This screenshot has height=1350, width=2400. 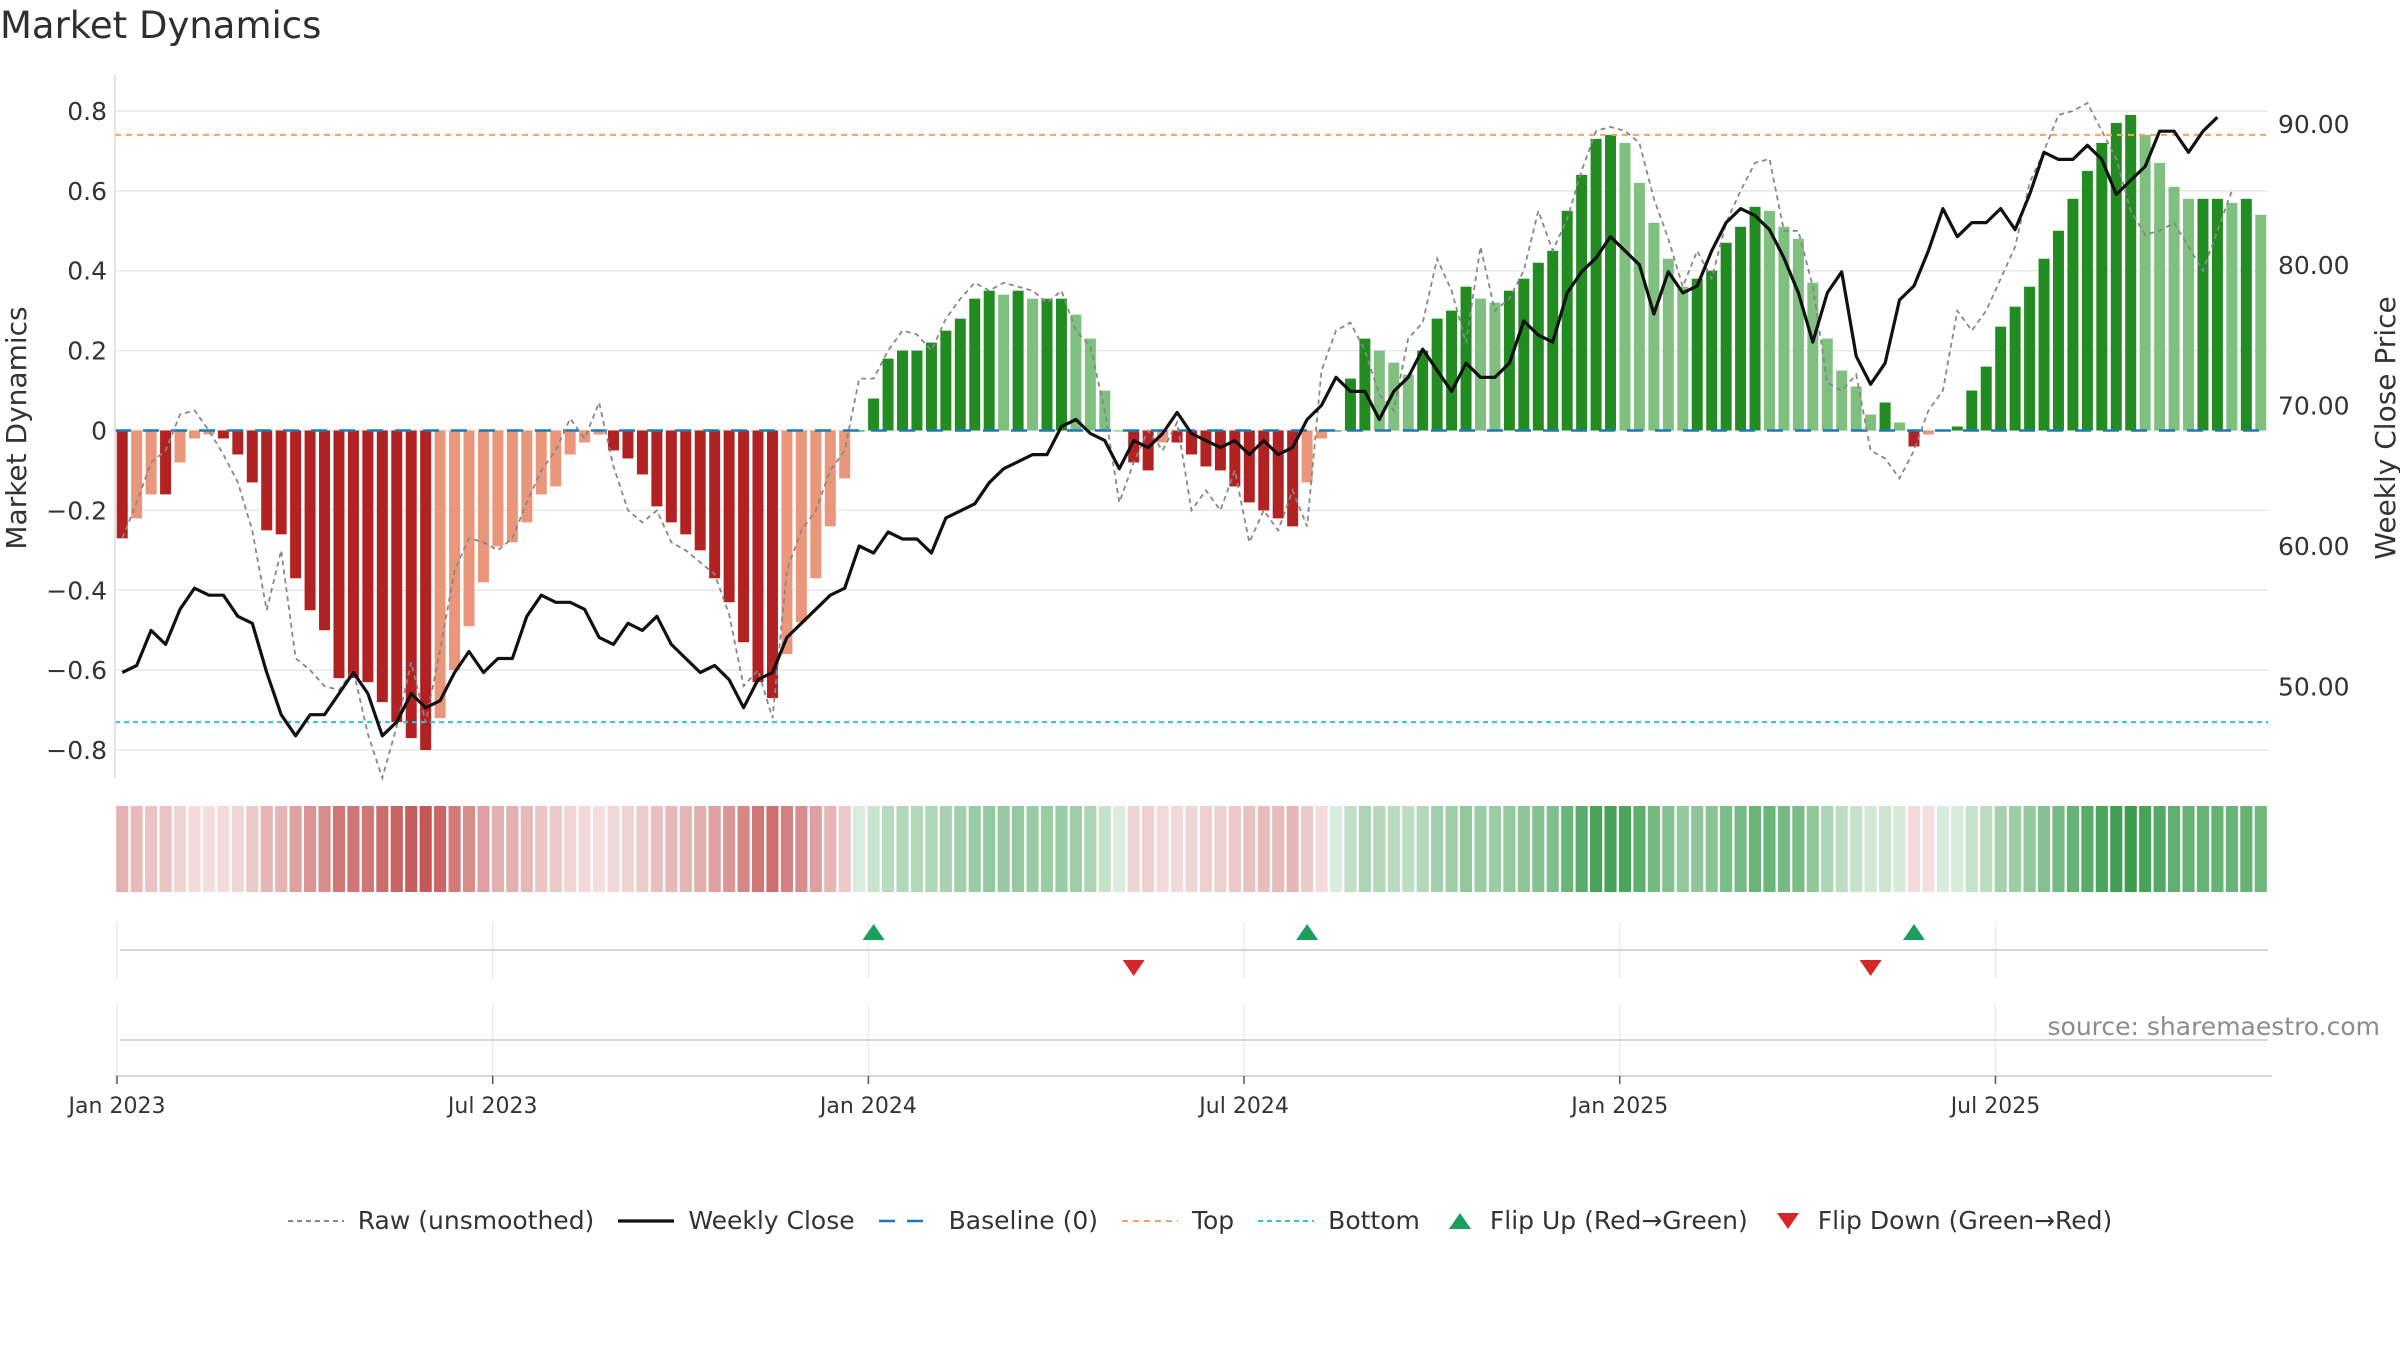 What do you see at coordinates (2314, 405) in the screenshot?
I see `y-tick-label-right: 70.00` at bounding box center [2314, 405].